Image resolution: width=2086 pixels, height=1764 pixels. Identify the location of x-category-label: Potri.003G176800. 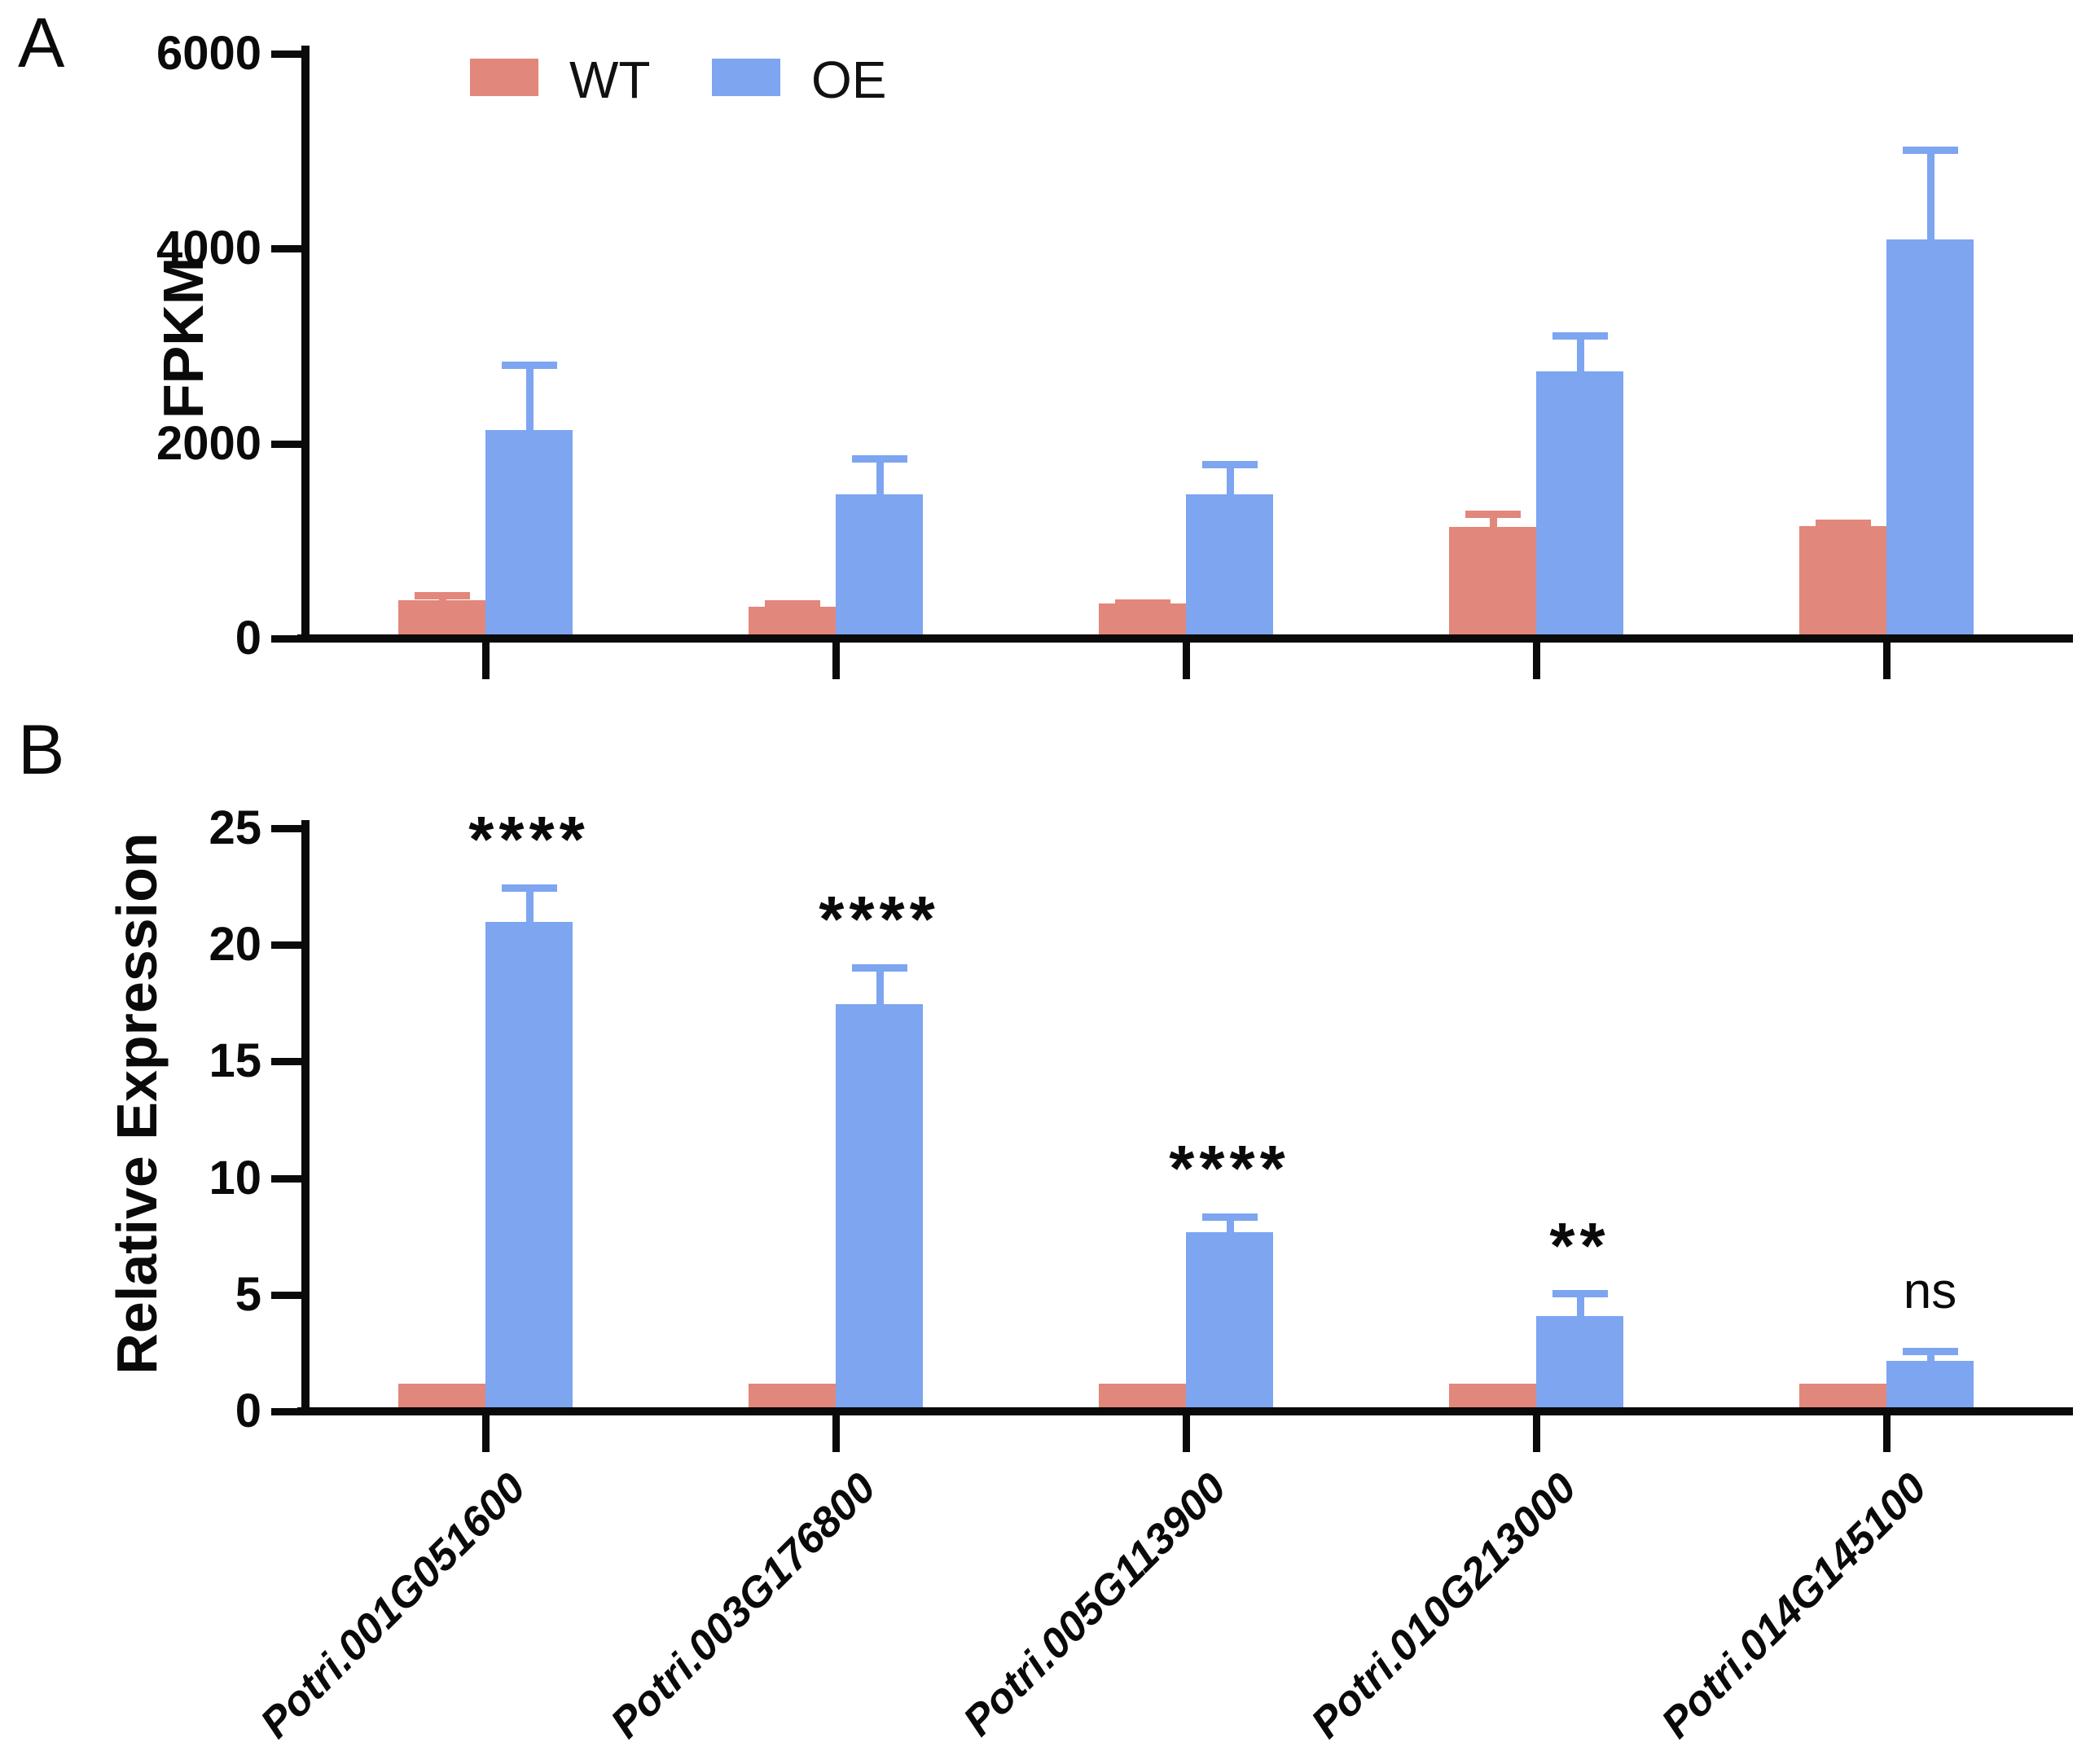
(744, 1605).